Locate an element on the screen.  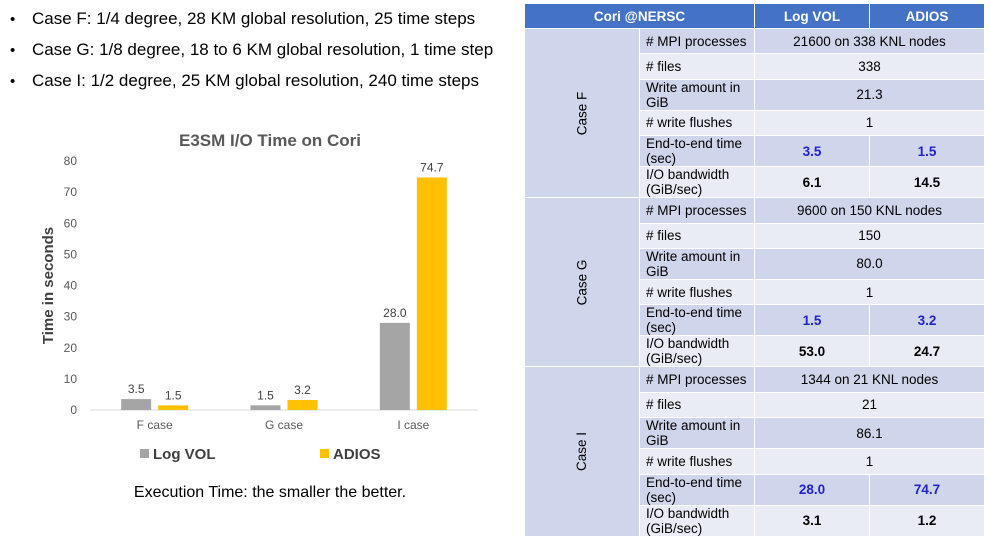
value-cell-log-vol: 3.1 is located at coordinates (812, 520).